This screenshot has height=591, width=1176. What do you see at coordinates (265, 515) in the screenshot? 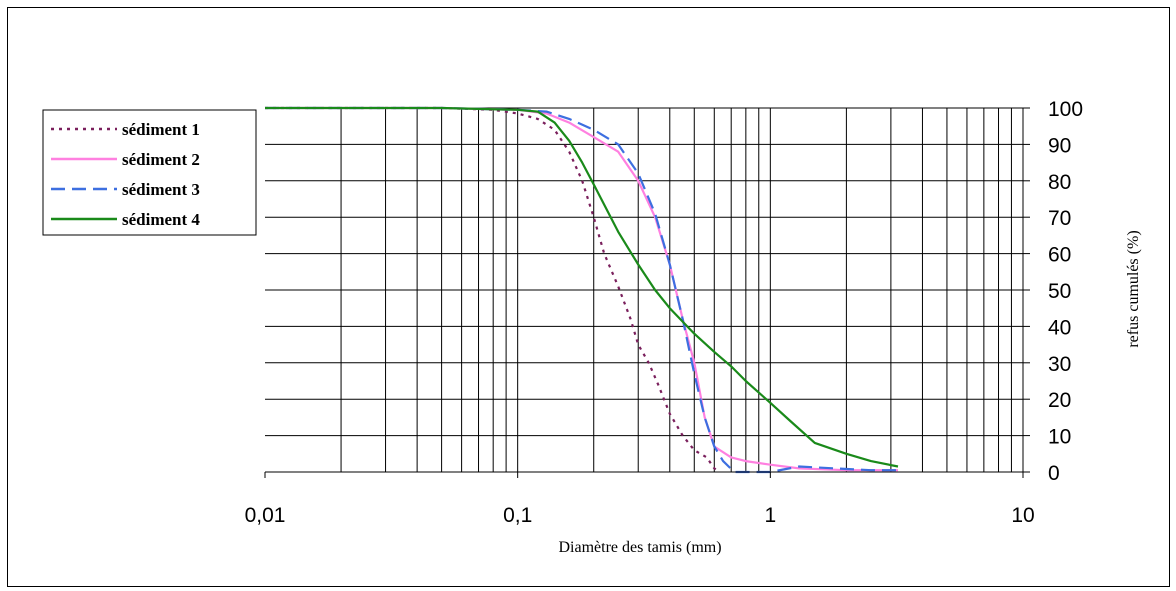
I see `x-tick-label: 0,01` at bounding box center [265, 515].